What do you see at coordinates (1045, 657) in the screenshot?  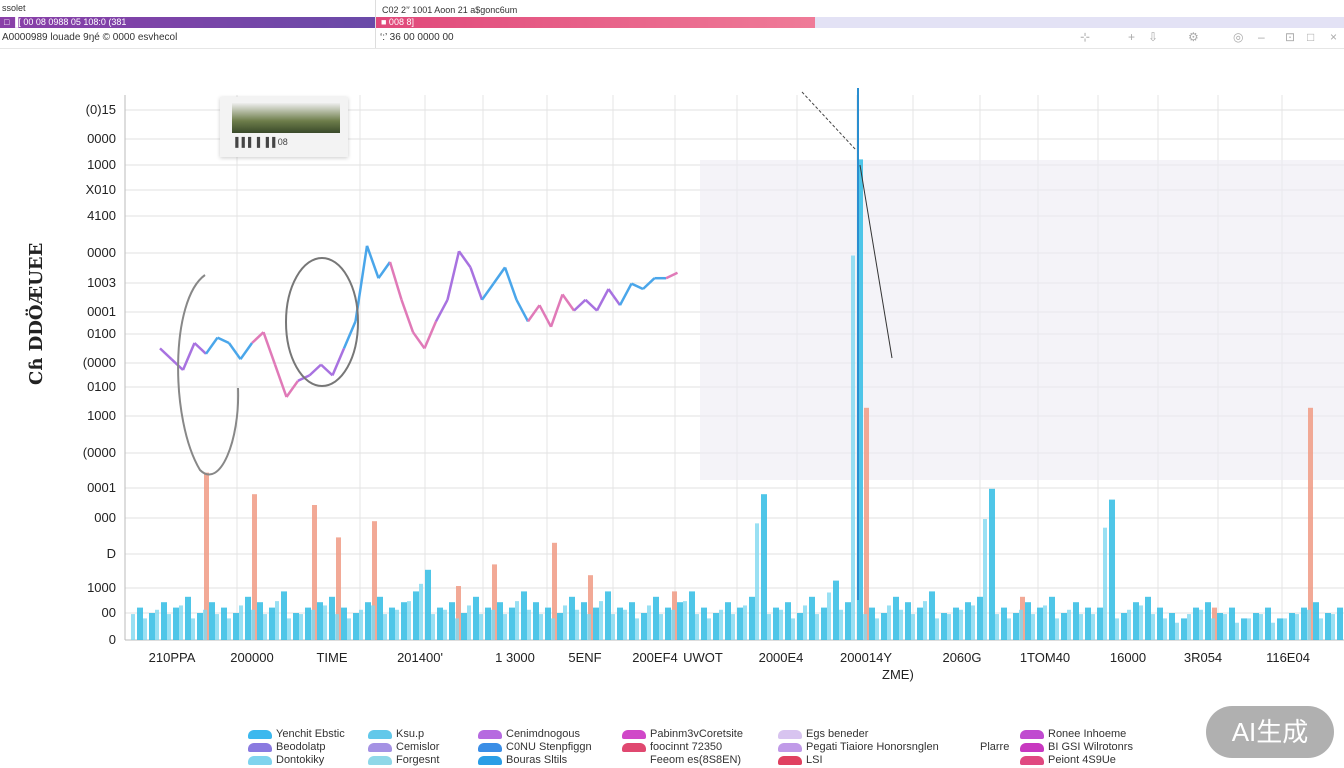 I see `x-tick-label: 1TOM40` at bounding box center [1045, 657].